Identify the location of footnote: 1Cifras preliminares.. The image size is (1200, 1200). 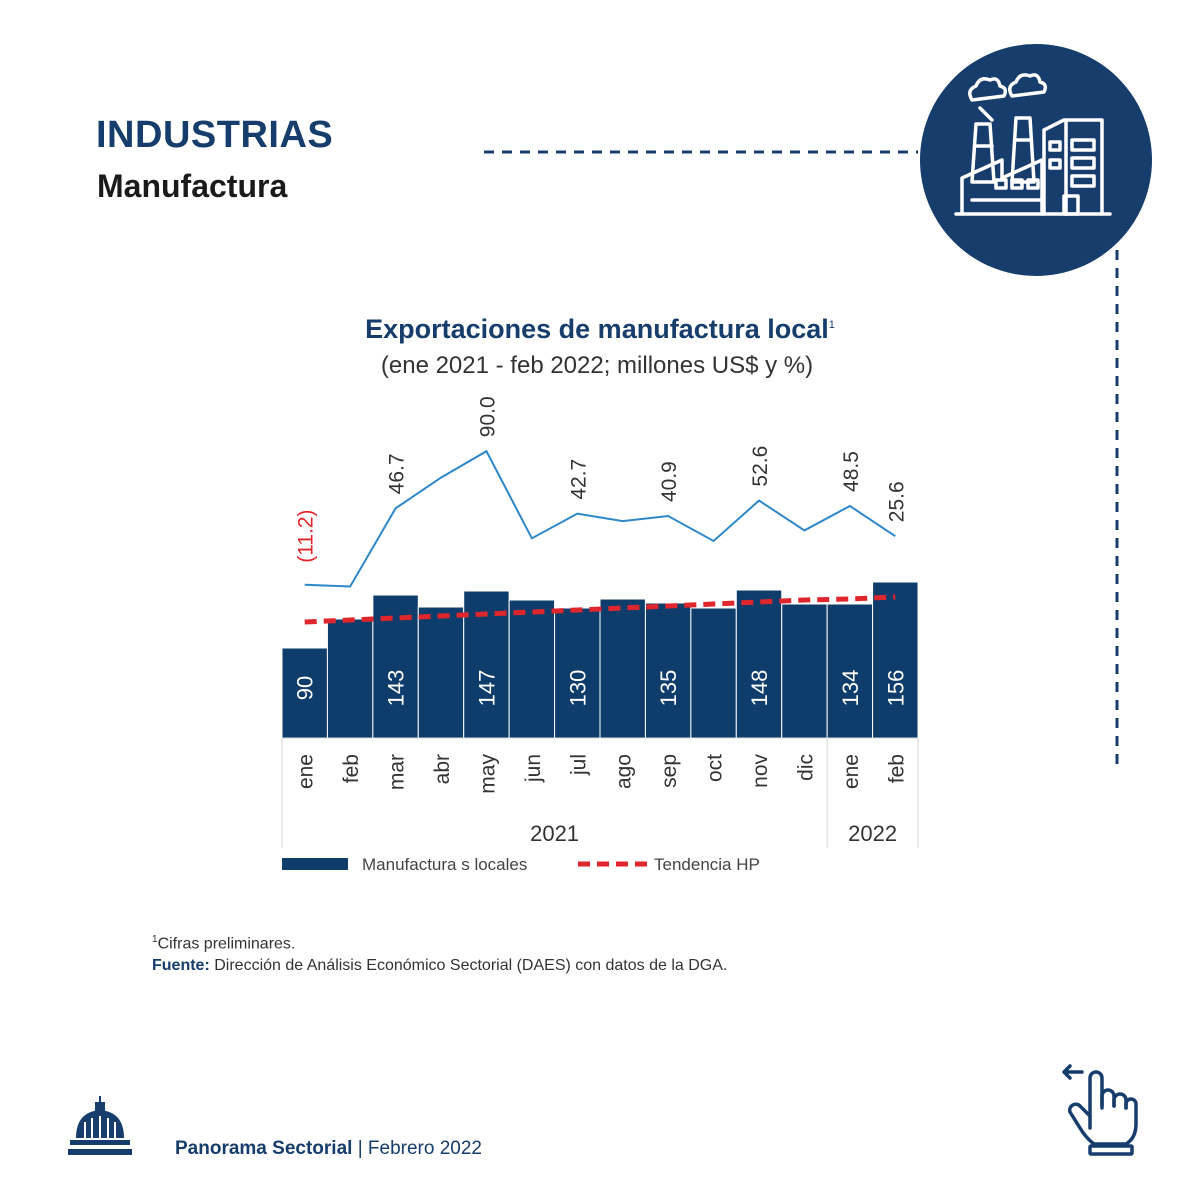
(223, 943).